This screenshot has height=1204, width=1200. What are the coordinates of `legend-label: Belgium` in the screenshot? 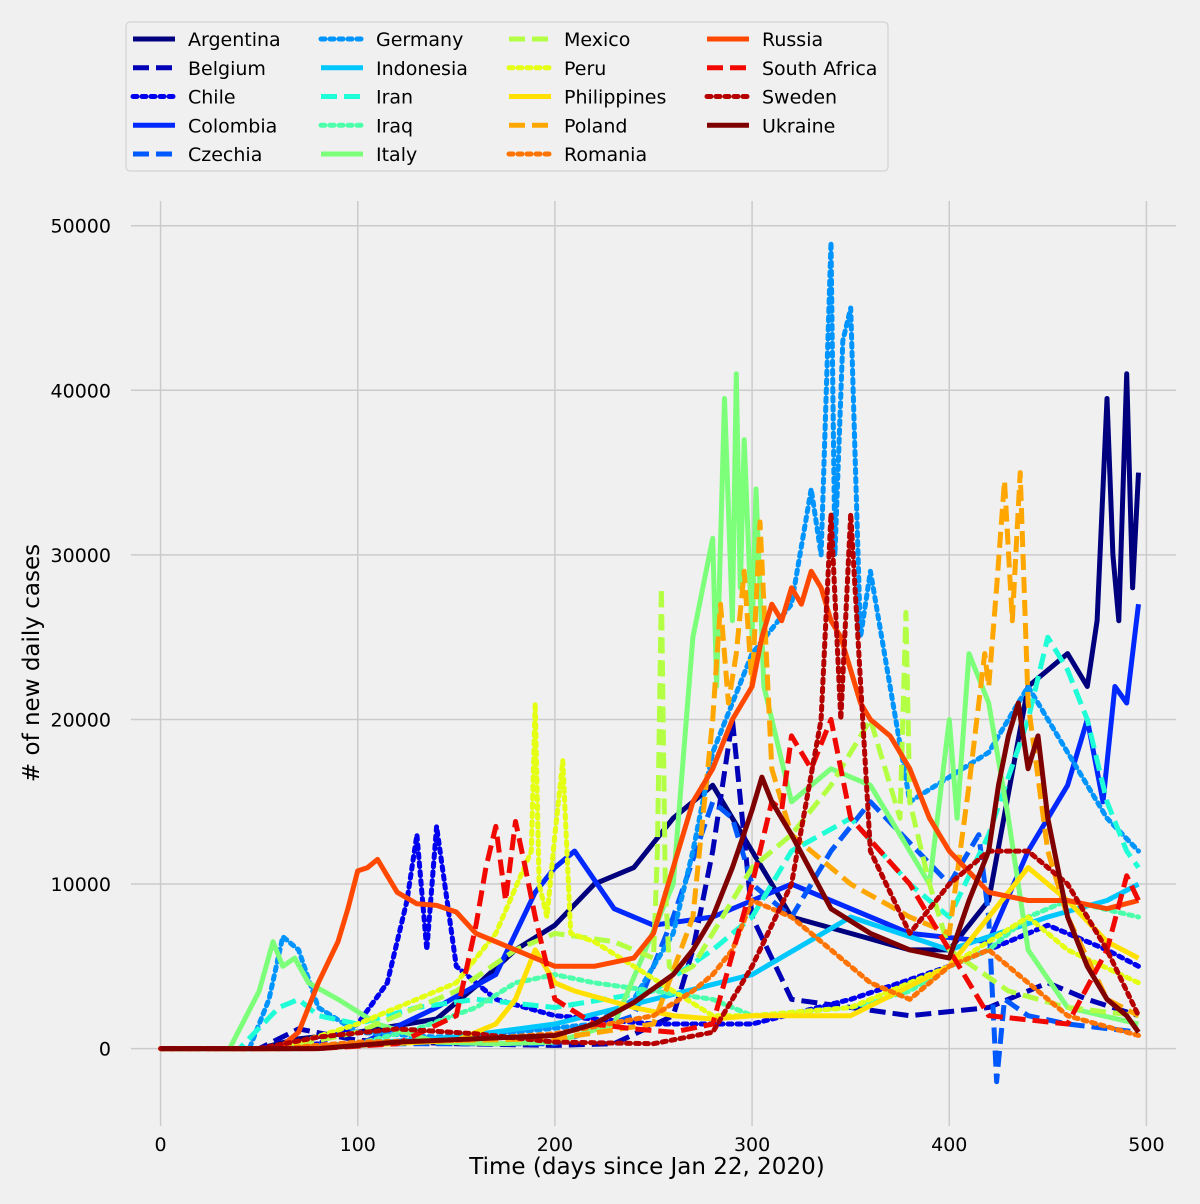 It's located at (227, 69).